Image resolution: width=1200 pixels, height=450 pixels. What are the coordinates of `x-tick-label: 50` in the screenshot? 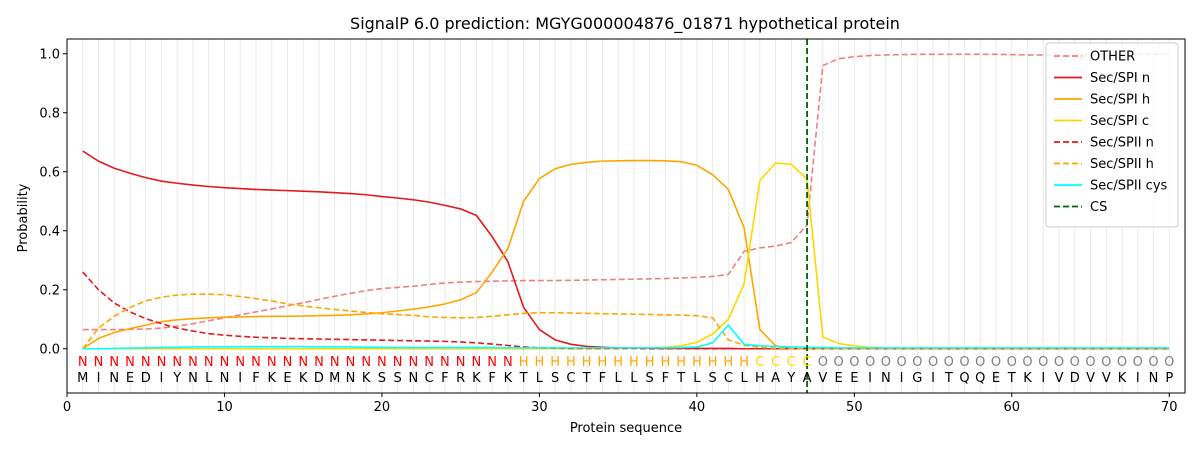 It's located at (854, 407).